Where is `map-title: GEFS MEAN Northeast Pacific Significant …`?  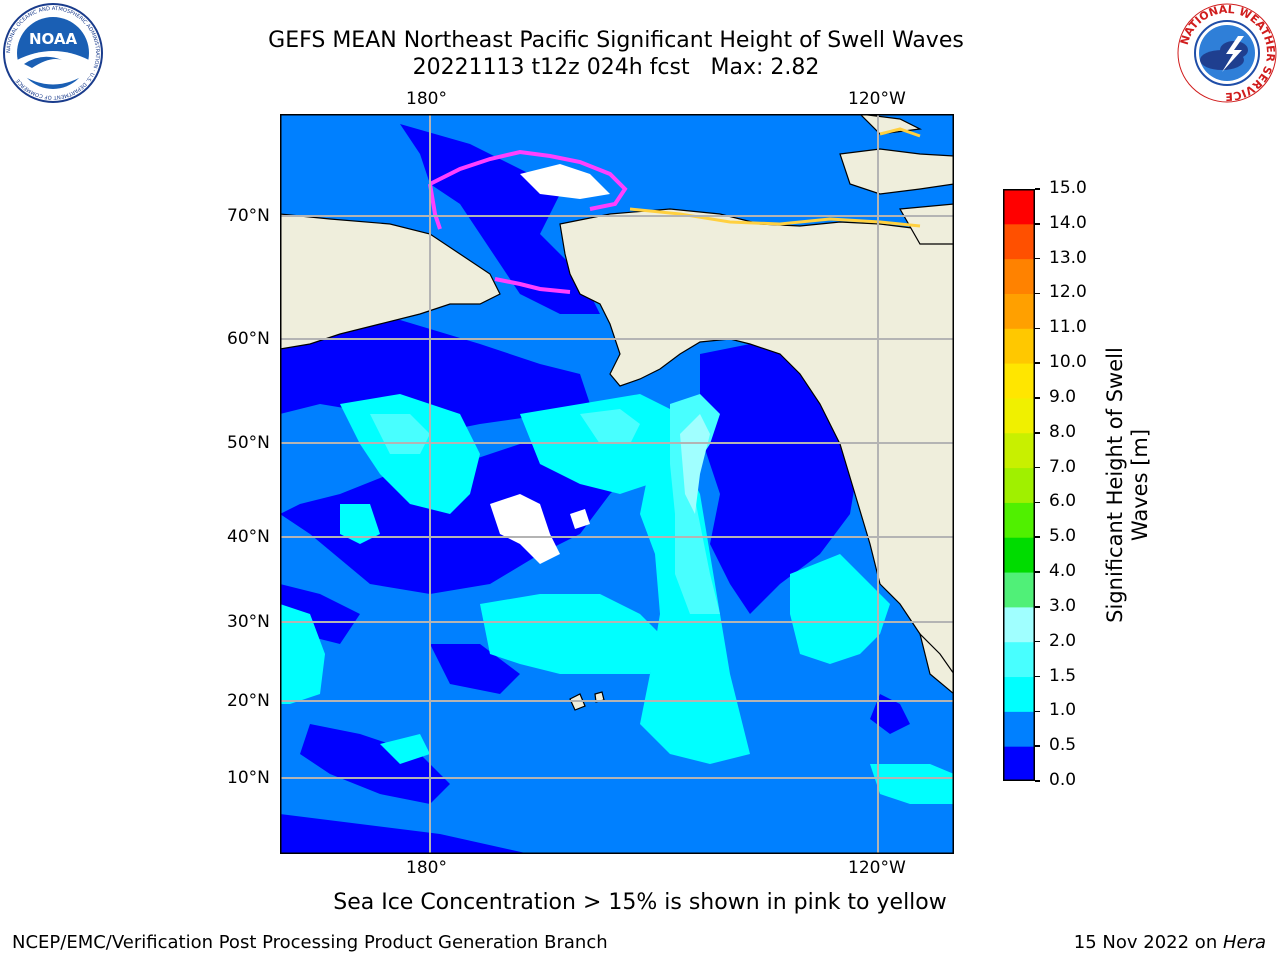
map-title: GEFS MEAN Northeast Pacific Significant … is located at coordinates (616, 40).